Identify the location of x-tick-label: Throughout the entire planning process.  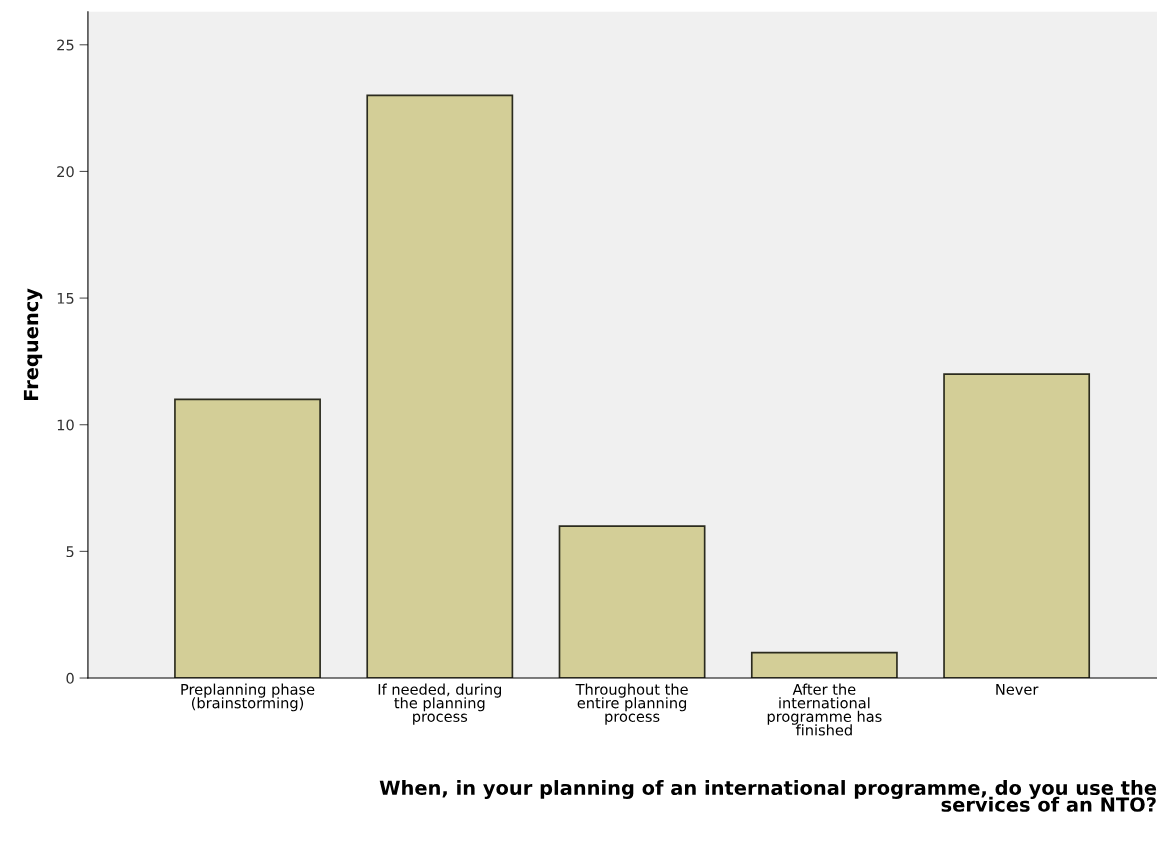
(631, 704).